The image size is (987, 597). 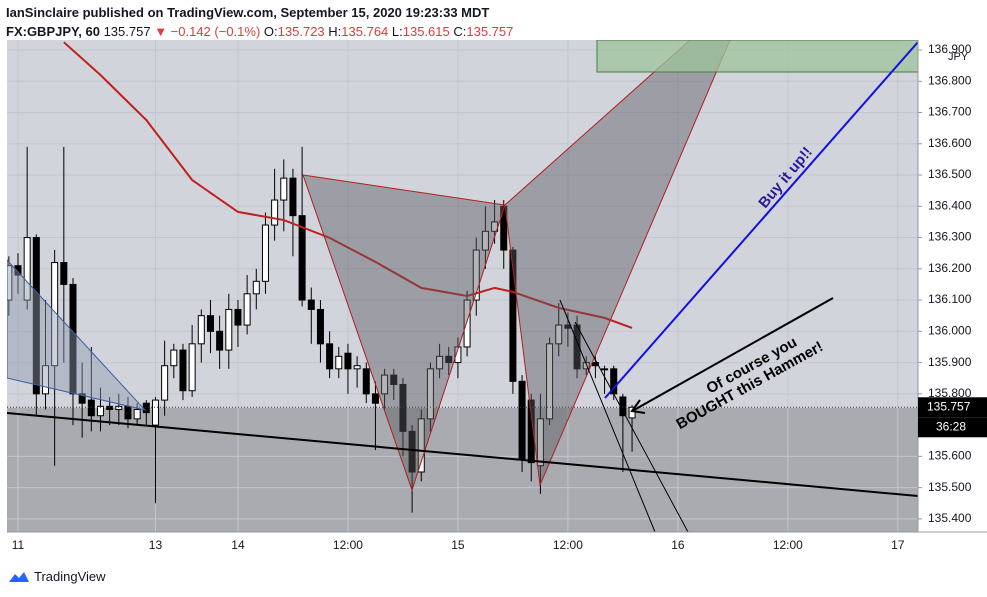 What do you see at coordinates (270, 31) in the screenshot?
I see `label: O:` at bounding box center [270, 31].